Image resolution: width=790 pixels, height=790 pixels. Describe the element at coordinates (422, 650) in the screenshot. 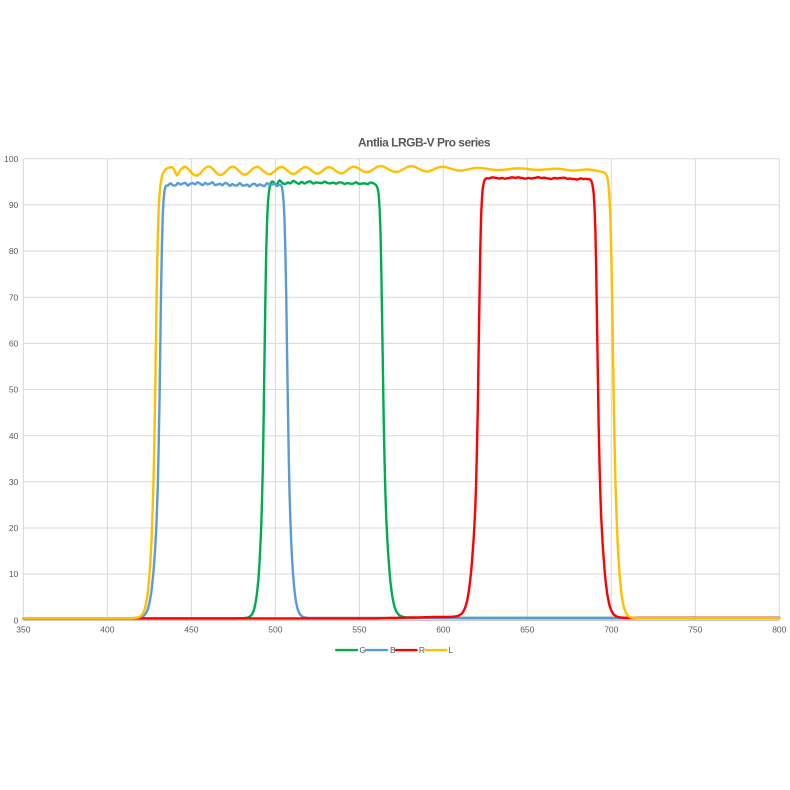

I see `svg-text: R` at that location.